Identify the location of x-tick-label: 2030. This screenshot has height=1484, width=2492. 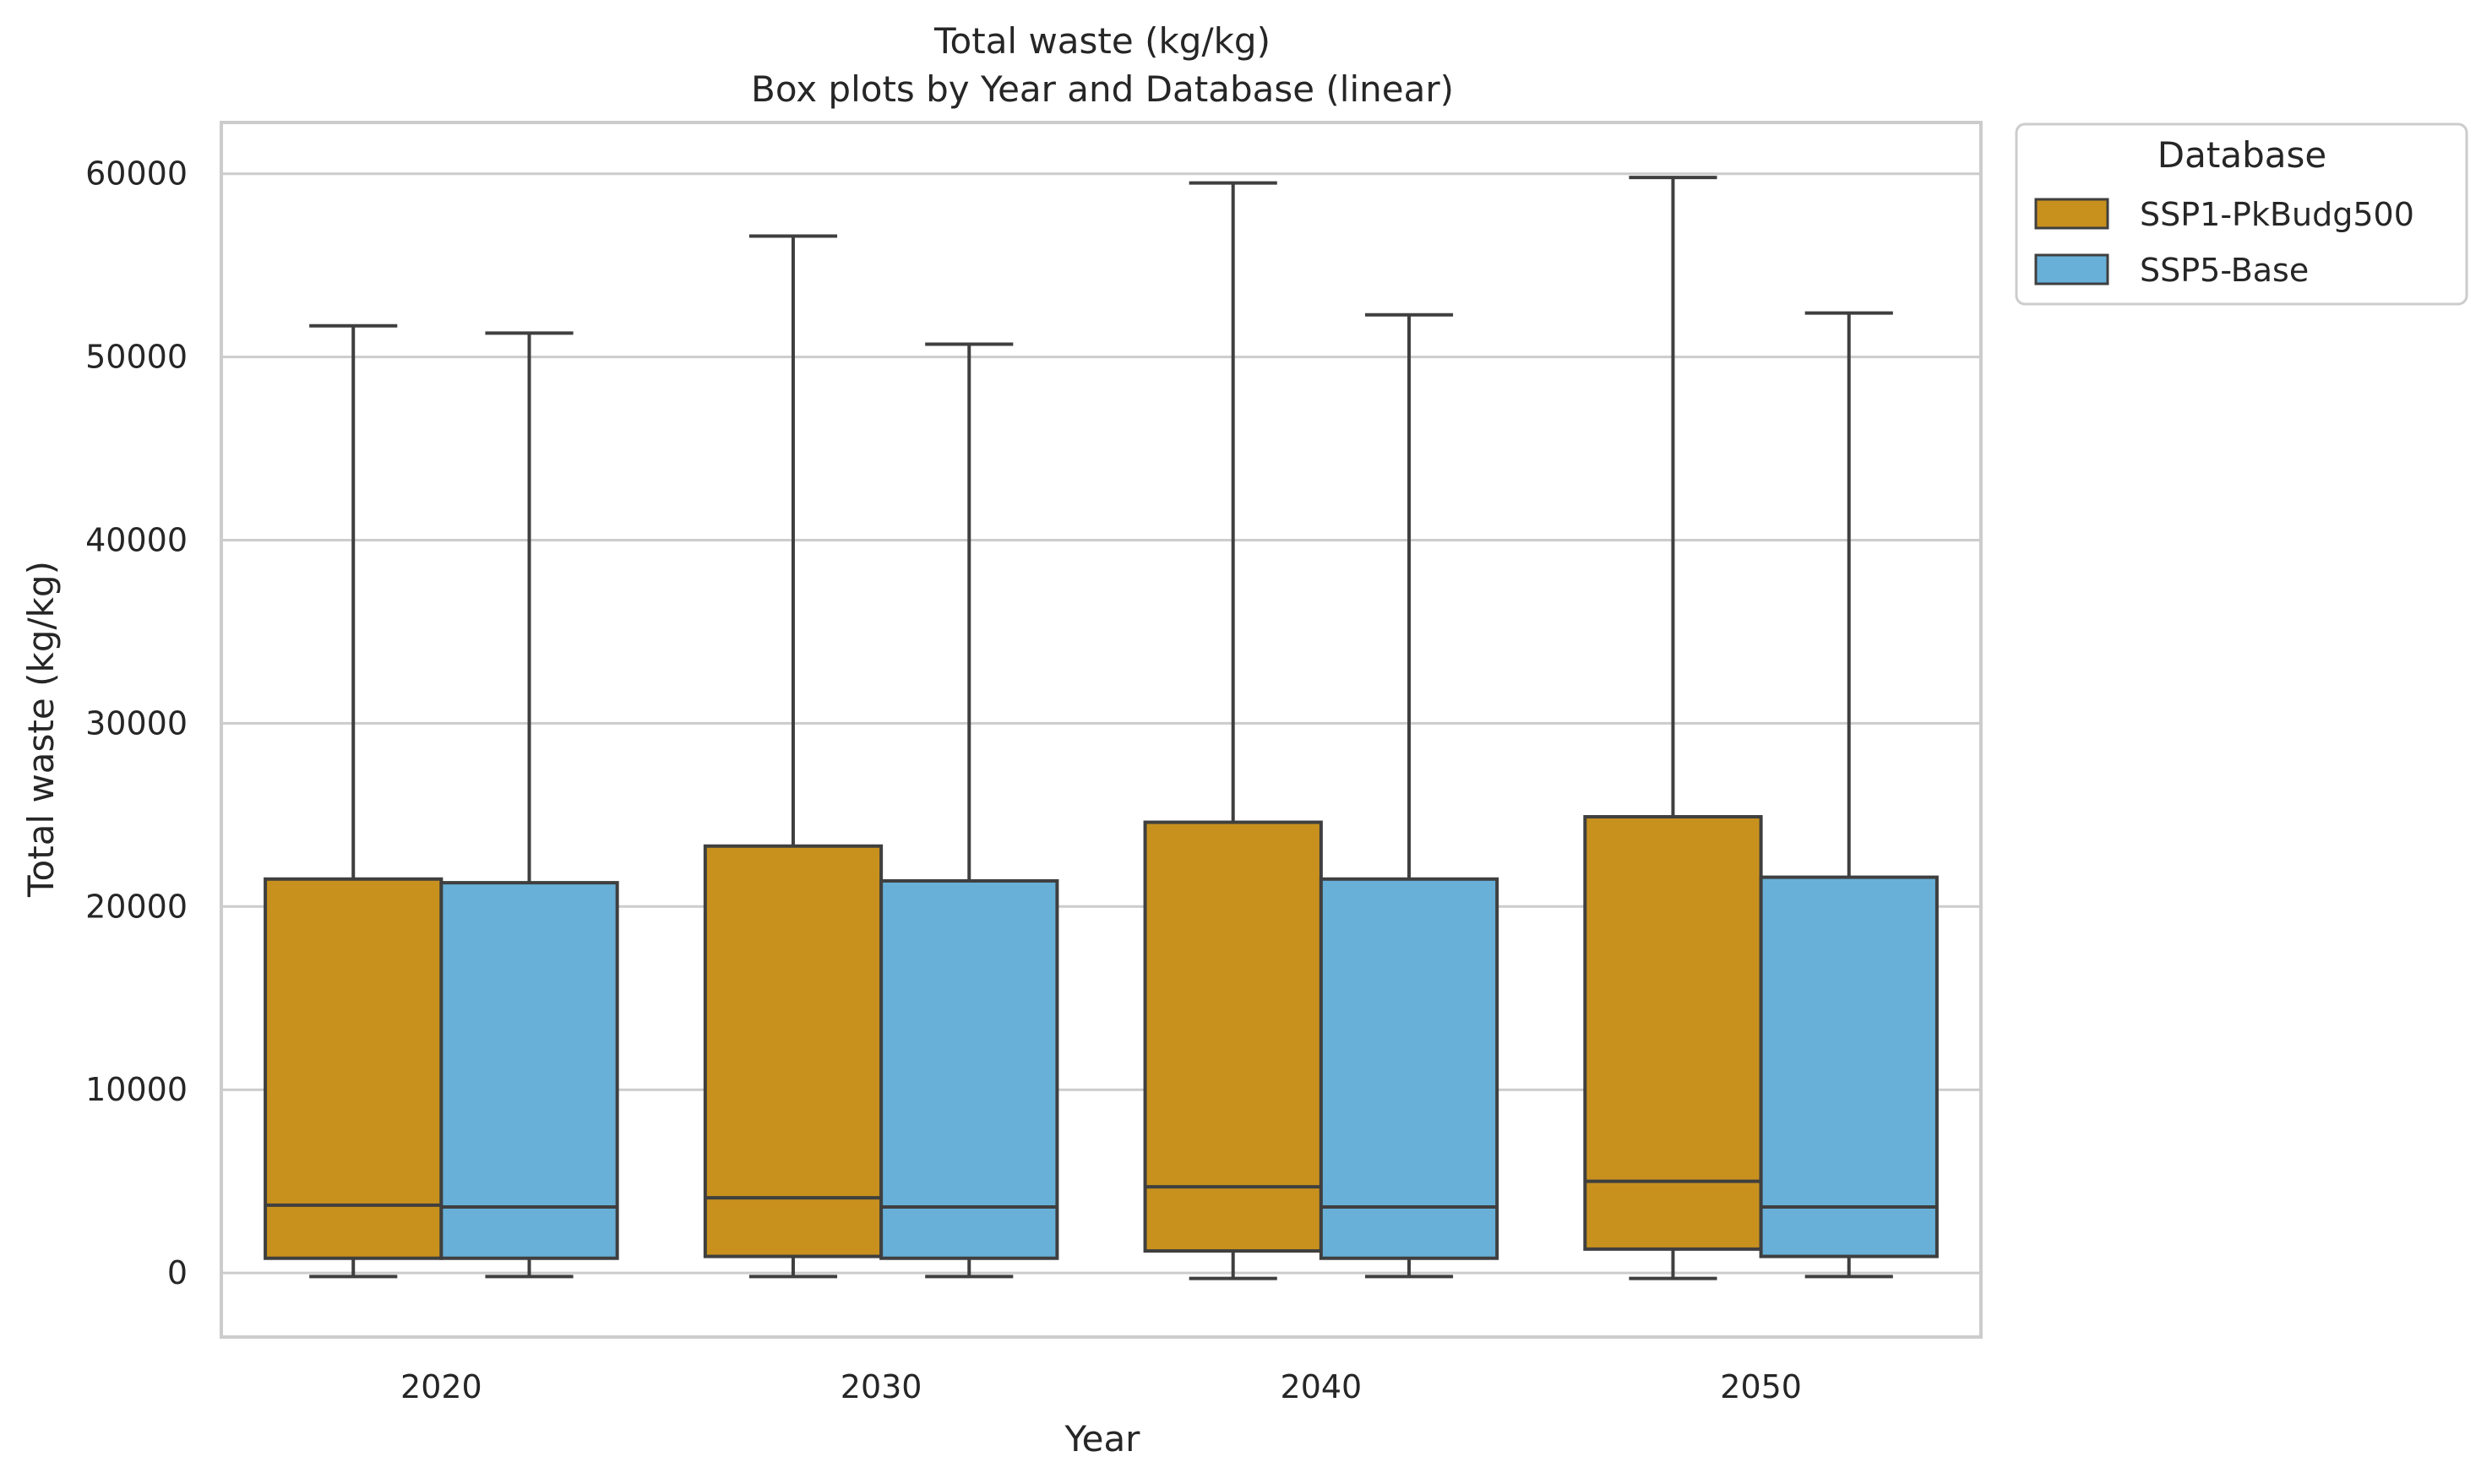
(882, 1386).